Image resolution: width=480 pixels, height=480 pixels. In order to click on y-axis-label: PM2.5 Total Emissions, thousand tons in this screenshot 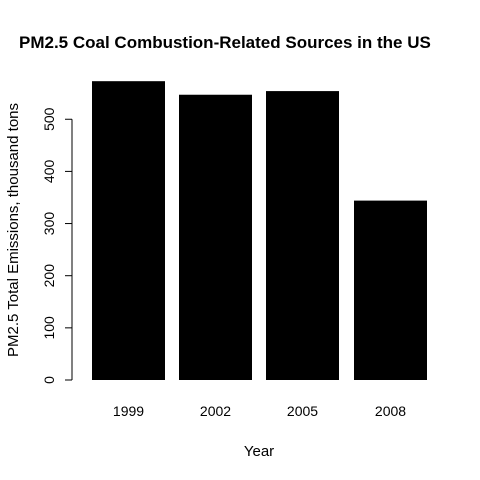, I will do `click(13, 230)`.